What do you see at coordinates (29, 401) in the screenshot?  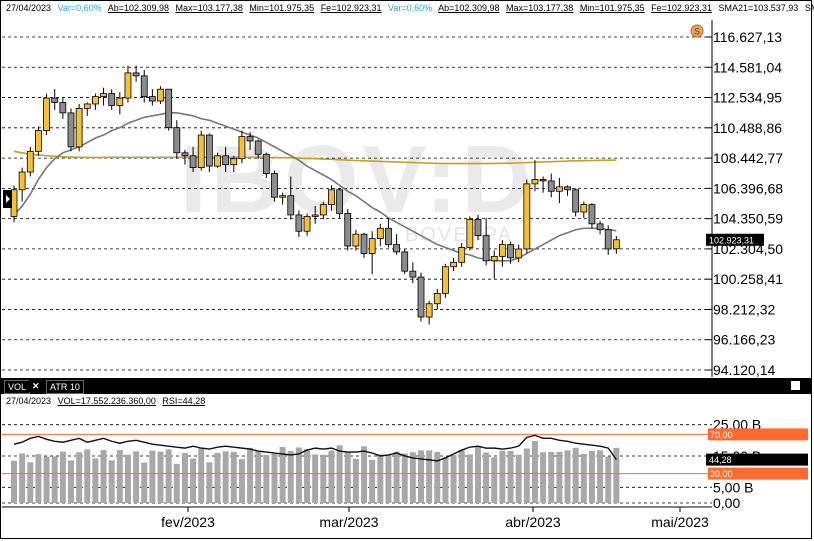 I see `rsi-info-date: 27/04/2023` at bounding box center [29, 401].